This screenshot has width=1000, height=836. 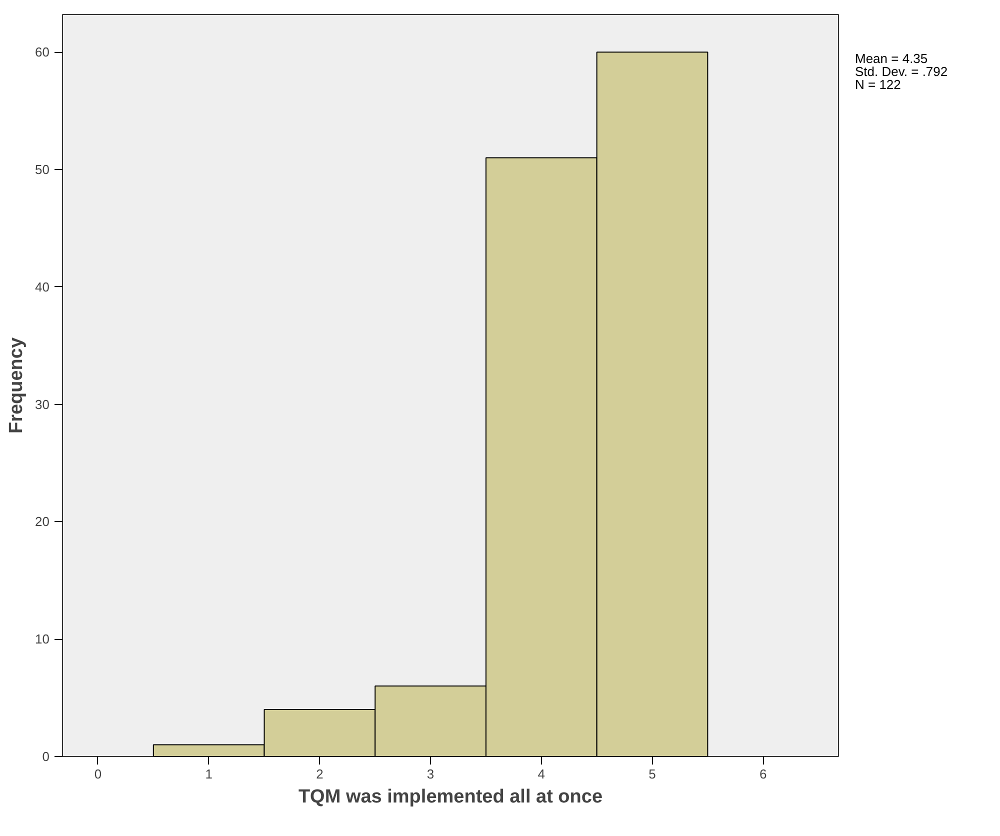 I want to click on y-tick-label: 60, so click(x=42, y=52).